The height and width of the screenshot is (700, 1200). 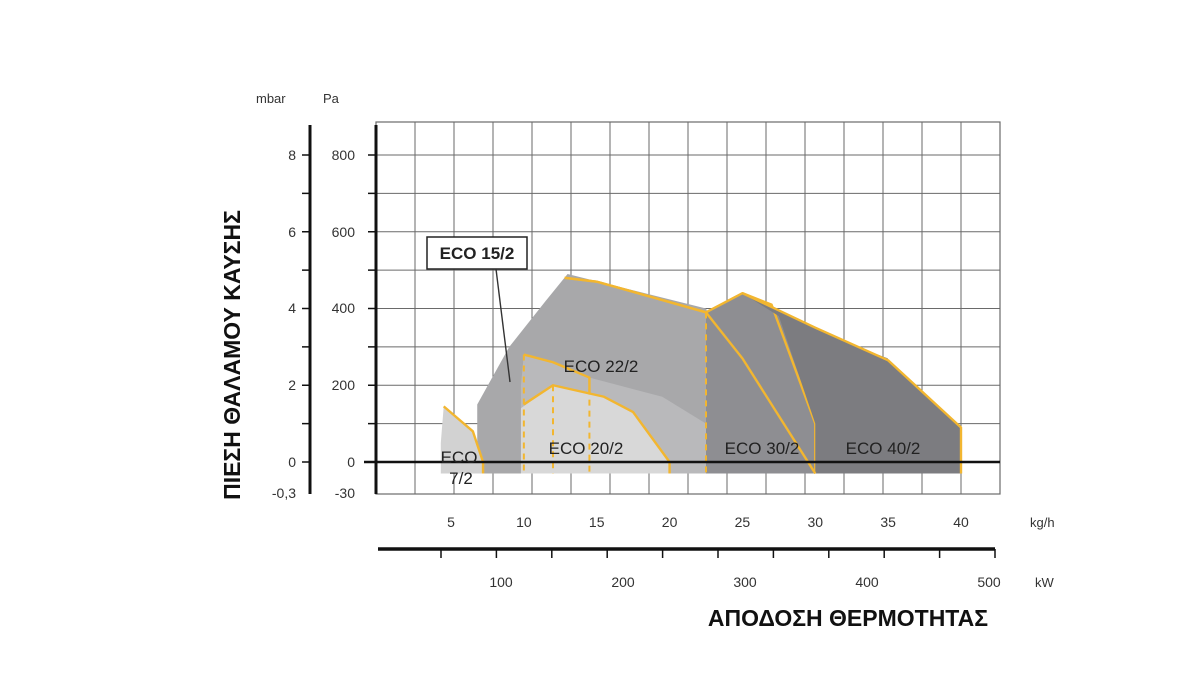 What do you see at coordinates (867, 582) in the screenshot?
I see `x-tick-label-kw: 400` at bounding box center [867, 582].